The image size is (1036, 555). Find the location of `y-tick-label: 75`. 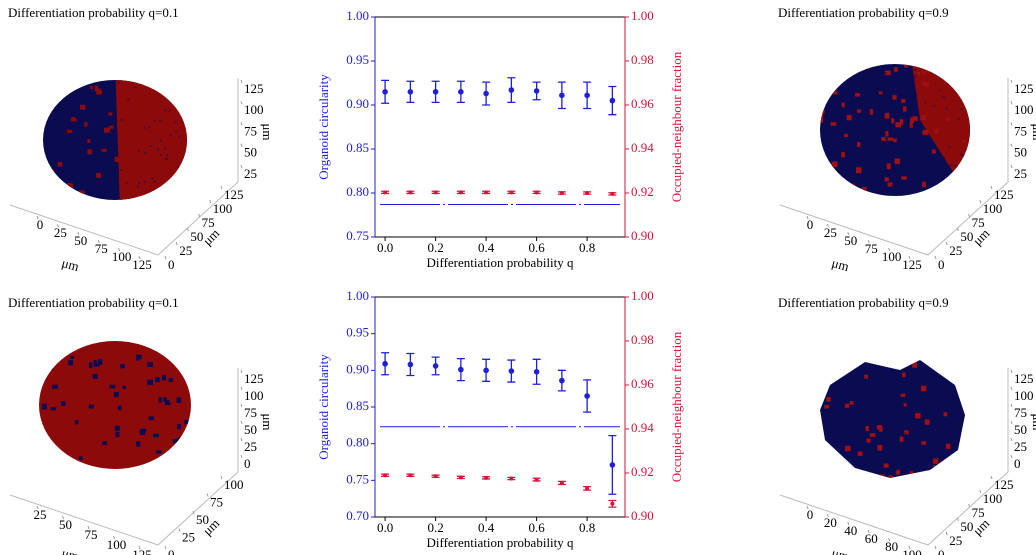

y-tick-label: 75 is located at coordinates (978, 512).